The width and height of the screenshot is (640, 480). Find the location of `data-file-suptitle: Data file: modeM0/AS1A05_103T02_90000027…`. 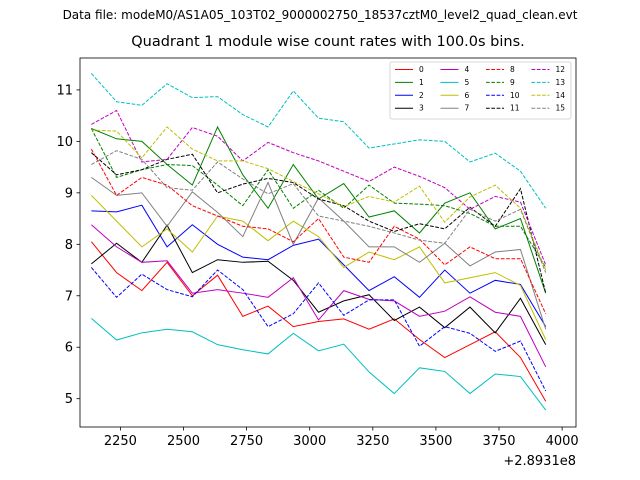

data-file-suptitle: Data file: modeM0/AS1A05_103T02_90000027… is located at coordinates (320, 15).